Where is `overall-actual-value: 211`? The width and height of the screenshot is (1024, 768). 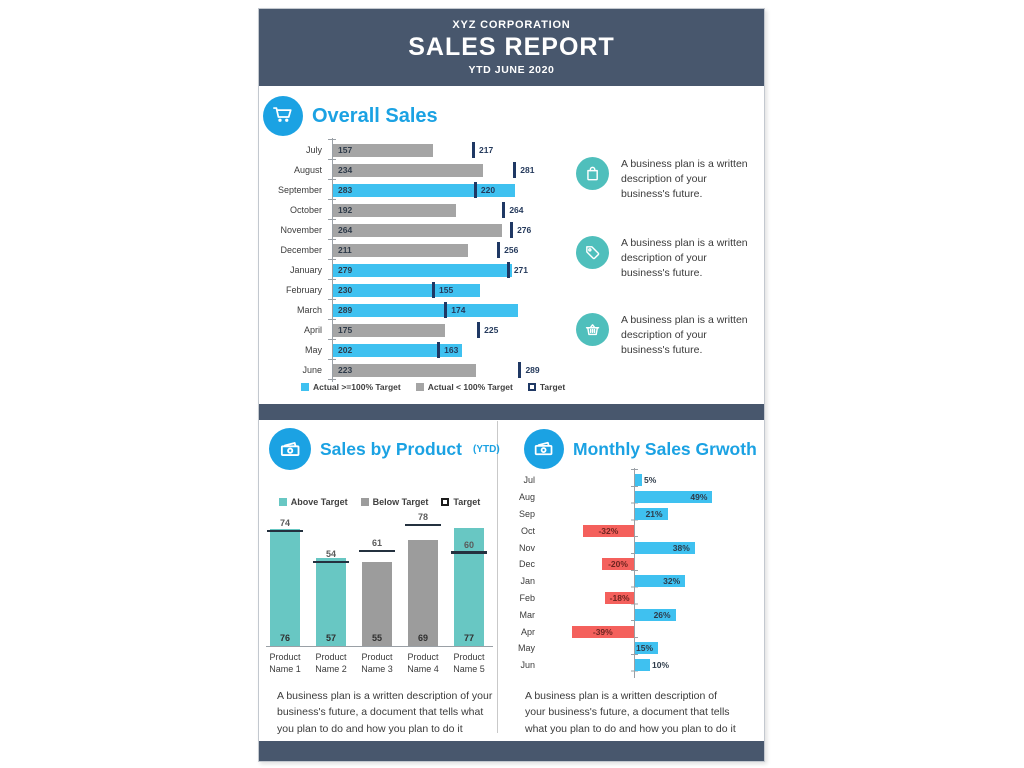 overall-actual-value: 211 is located at coordinates (345, 250).